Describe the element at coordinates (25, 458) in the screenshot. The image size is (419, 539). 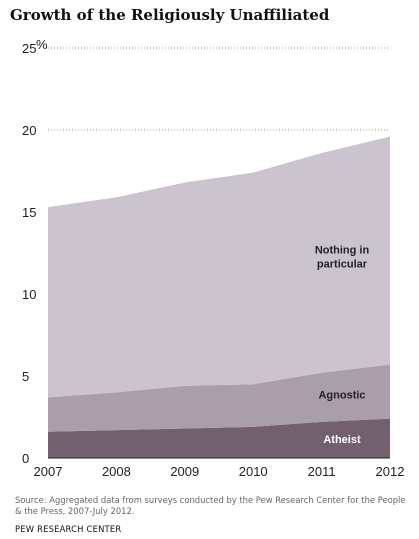
I see `y-tick-label: 0` at that location.